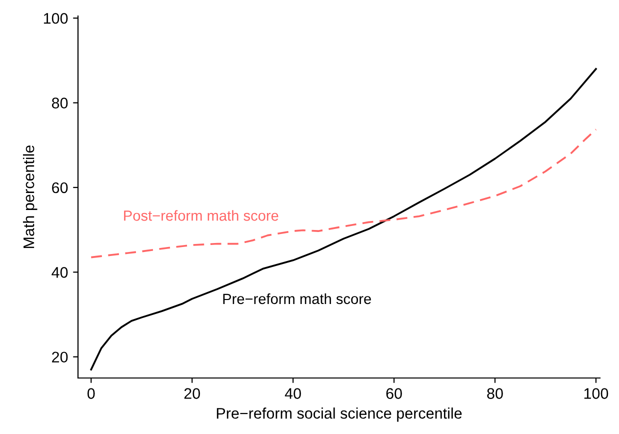 Image resolution: width=619 pixels, height=434 pixels. Describe the element at coordinates (394, 393) in the screenshot. I see `x-tick-label: 60` at that location.